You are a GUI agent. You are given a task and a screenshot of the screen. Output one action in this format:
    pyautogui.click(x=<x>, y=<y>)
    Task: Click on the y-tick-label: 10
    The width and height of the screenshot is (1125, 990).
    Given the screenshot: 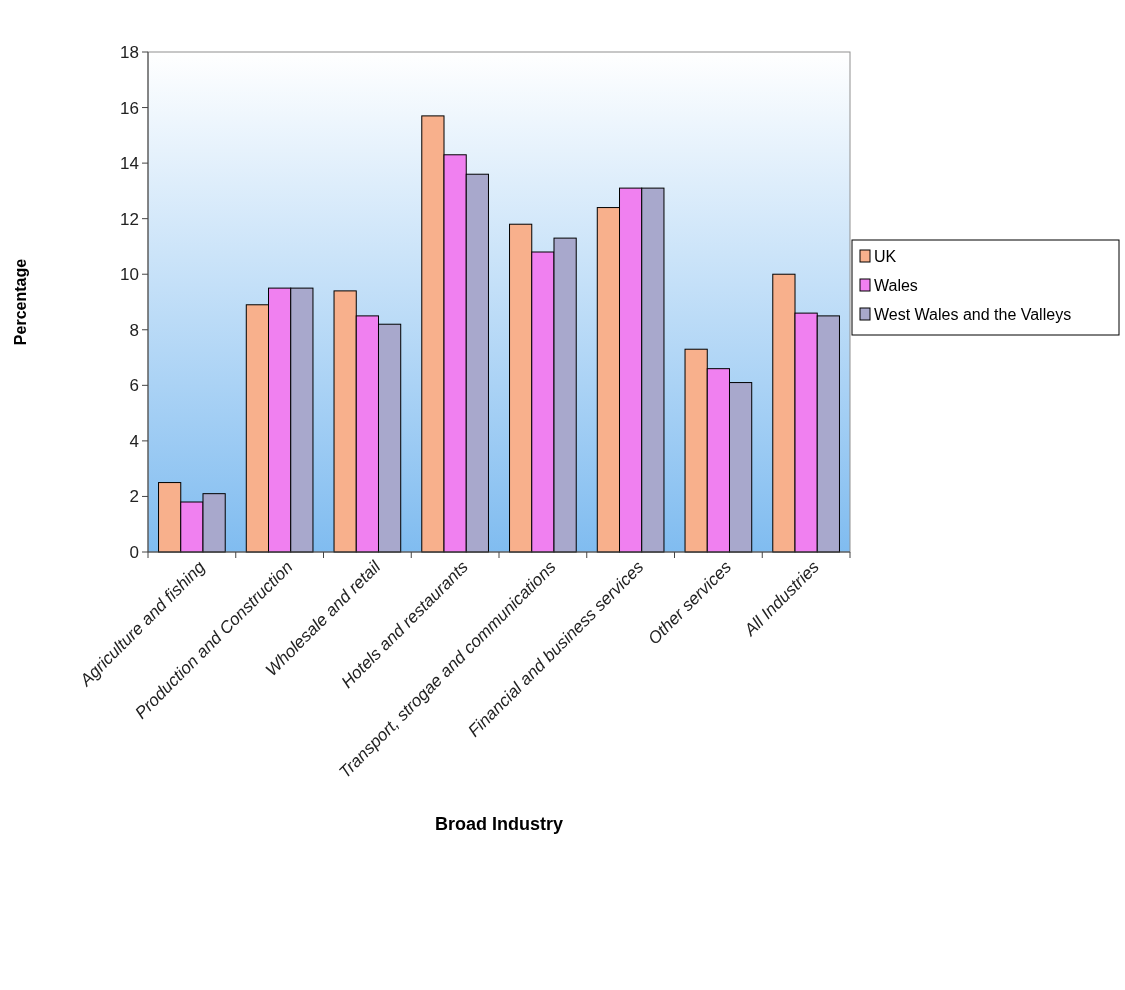 What is the action you would take?
    pyautogui.click(x=129, y=275)
    